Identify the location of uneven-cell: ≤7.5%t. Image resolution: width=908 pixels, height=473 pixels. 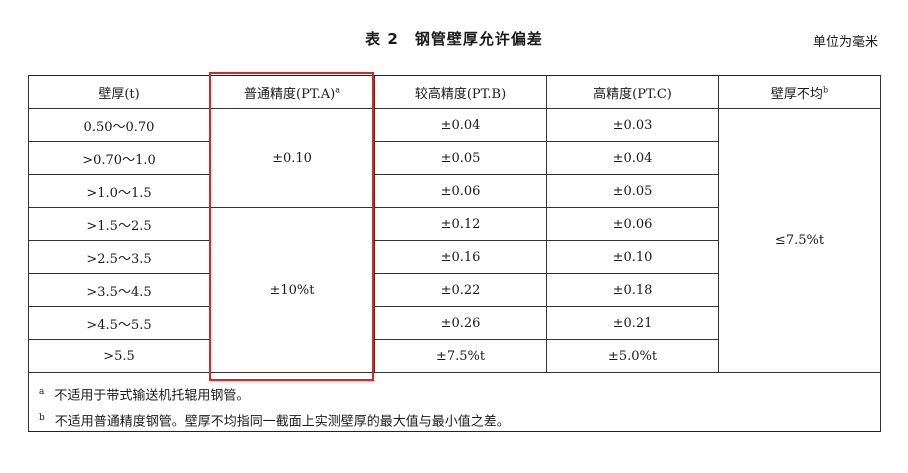
(799, 240).